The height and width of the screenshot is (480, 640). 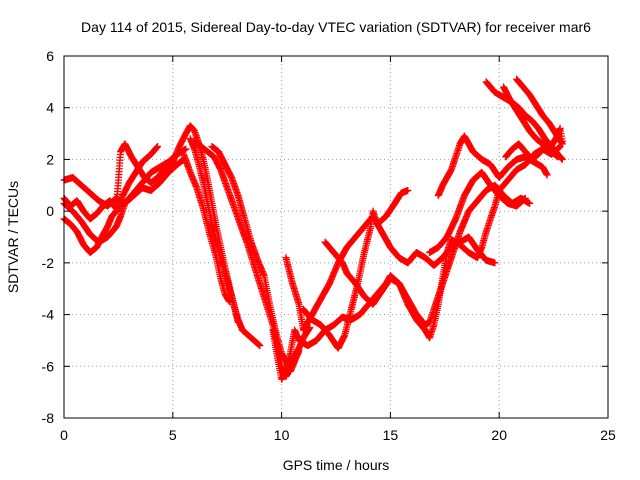 What do you see at coordinates (64, 435) in the screenshot?
I see `x-tick-label: 0` at bounding box center [64, 435].